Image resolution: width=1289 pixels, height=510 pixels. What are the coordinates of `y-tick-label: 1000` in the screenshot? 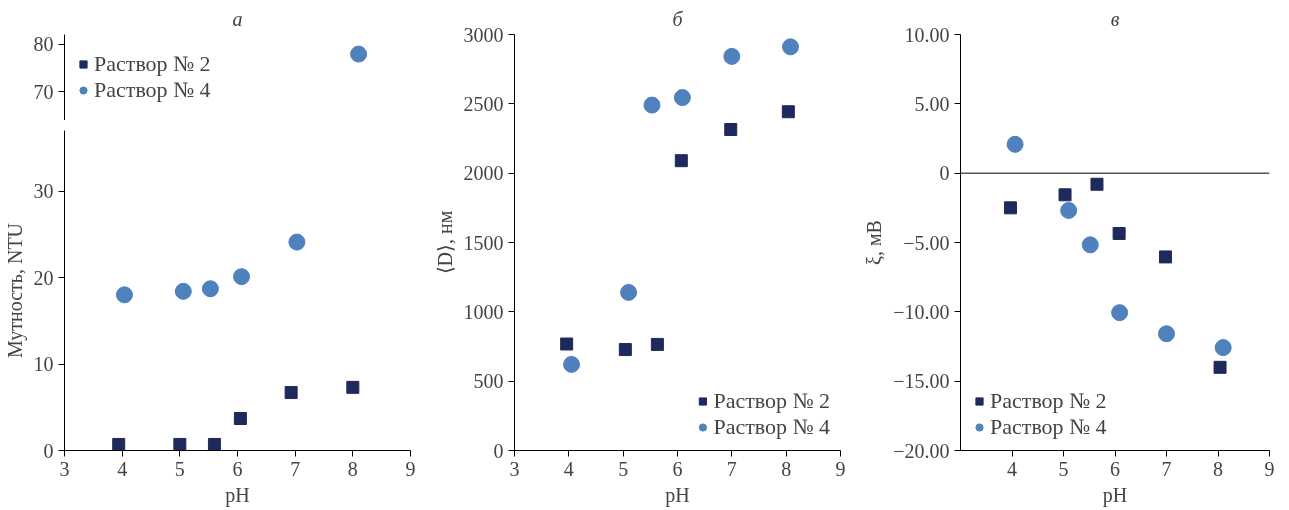 It's located at (483, 311).